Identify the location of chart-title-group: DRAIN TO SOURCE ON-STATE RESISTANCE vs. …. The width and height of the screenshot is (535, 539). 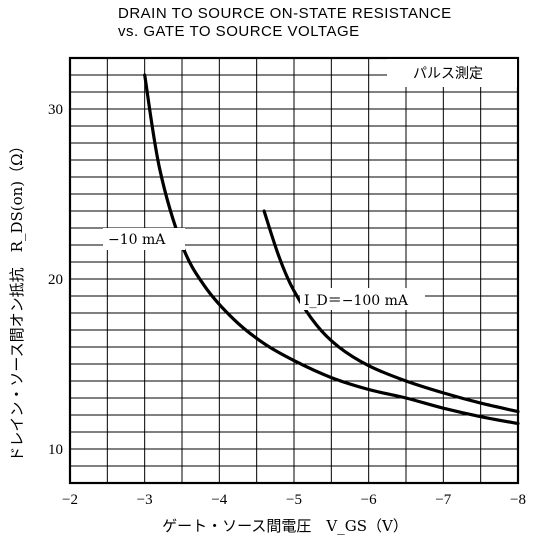
(285, 22).